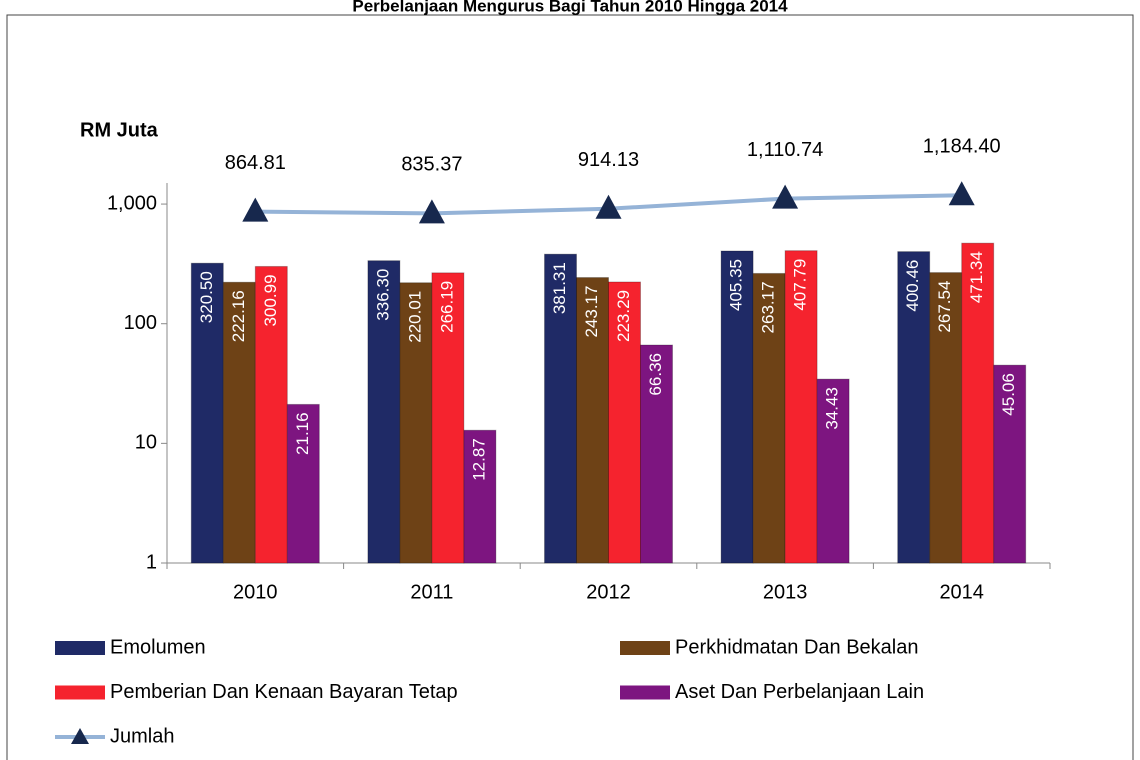 This screenshot has width=1140, height=760. I want to click on data-label: 45.06, so click(1008, 394).